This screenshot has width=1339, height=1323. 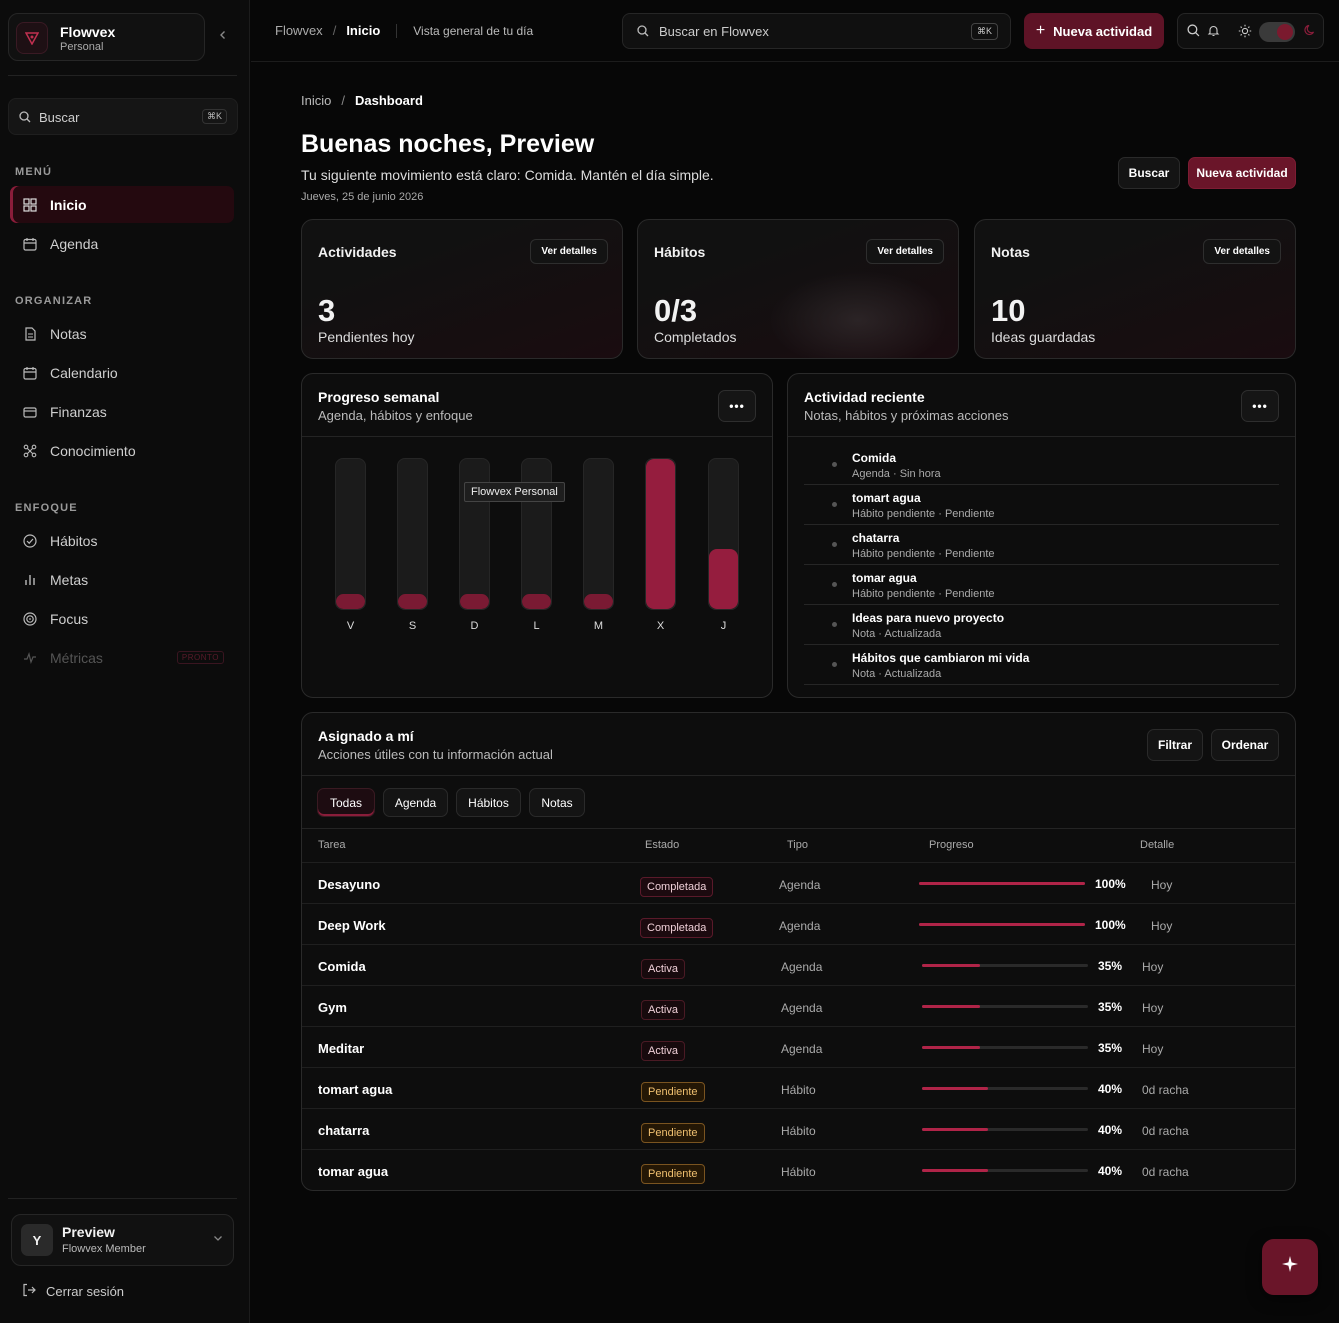 I want to click on status-badge: Activa, so click(x=663, y=1010).